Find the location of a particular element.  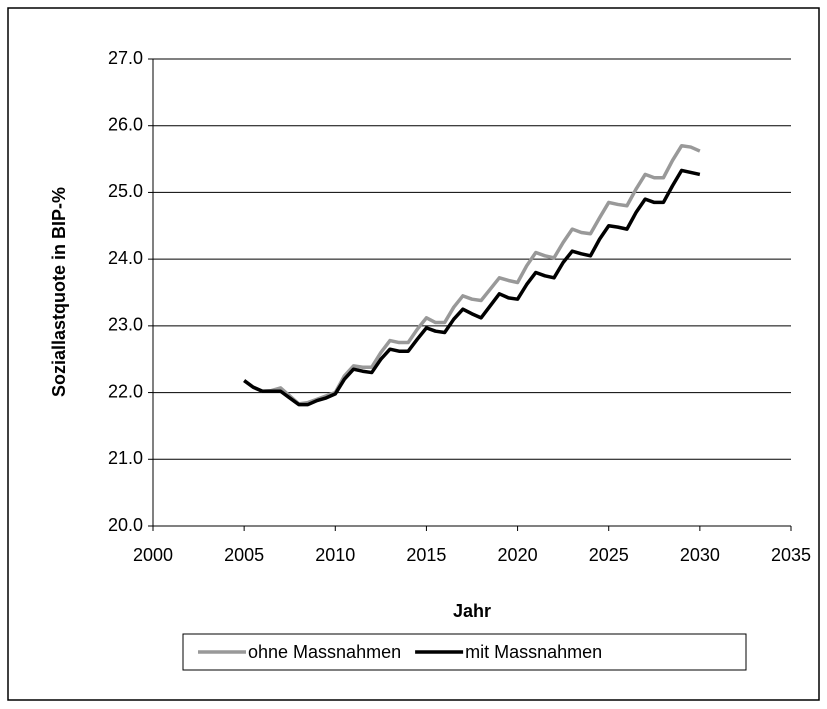

x-tick-label: 2010 is located at coordinates (335, 555).